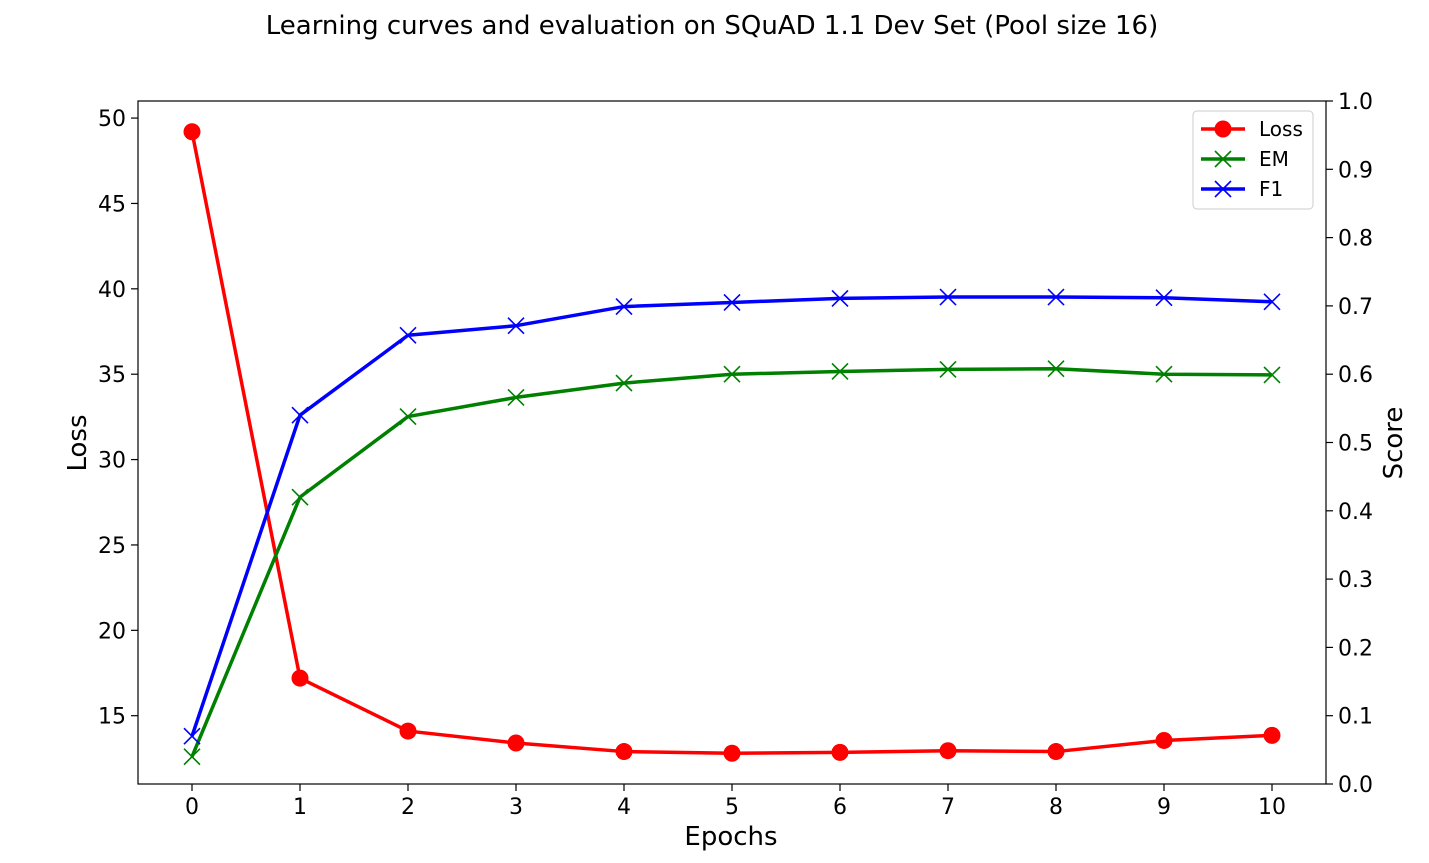  I want to click on y-left-tick-label: 20, so click(112, 631).